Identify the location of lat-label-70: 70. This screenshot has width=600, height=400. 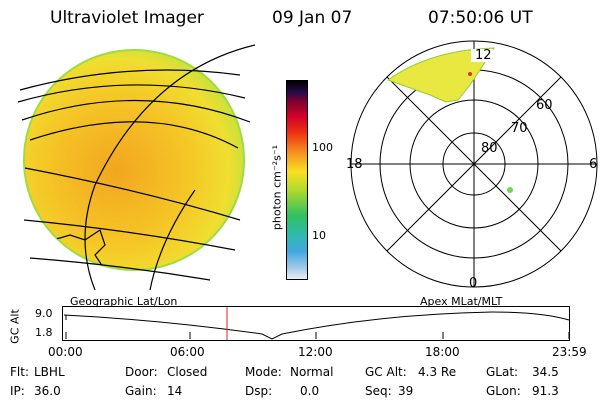
(519, 128).